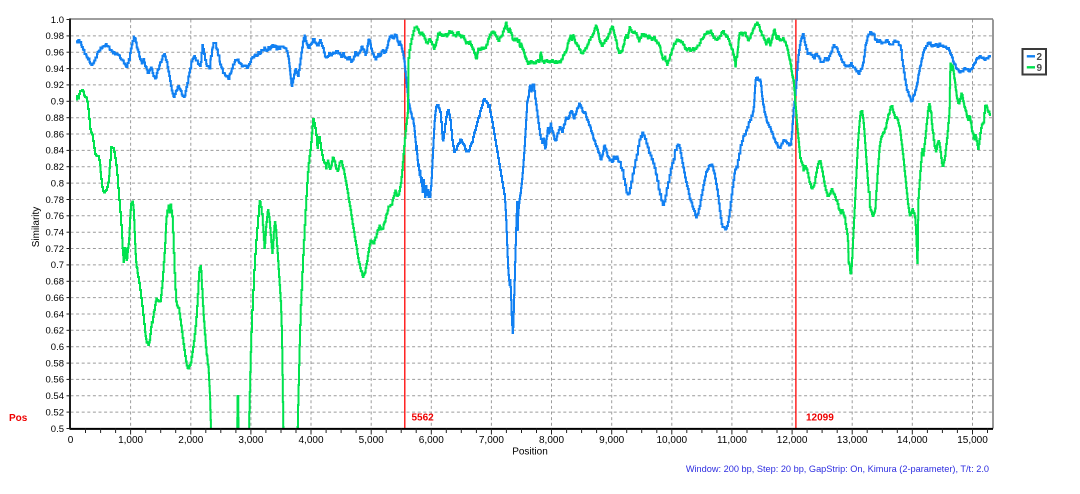 The image size is (1080, 494). What do you see at coordinates (55, 380) in the screenshot?
I see `svg-text: 0.56` at bounding box center [55, 380].